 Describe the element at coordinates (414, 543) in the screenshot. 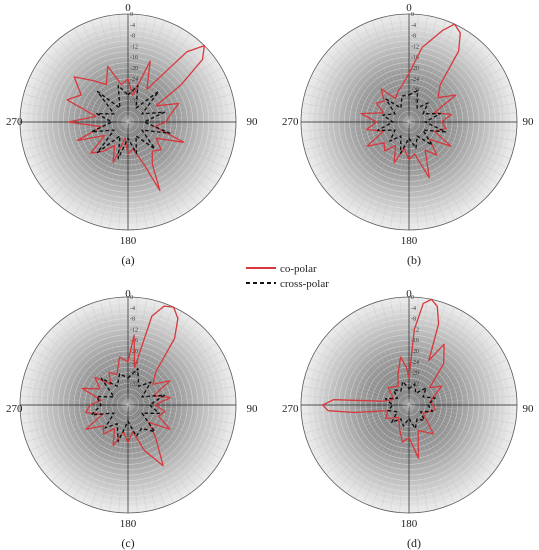

I see `panel-label-d: (d)` at that location.